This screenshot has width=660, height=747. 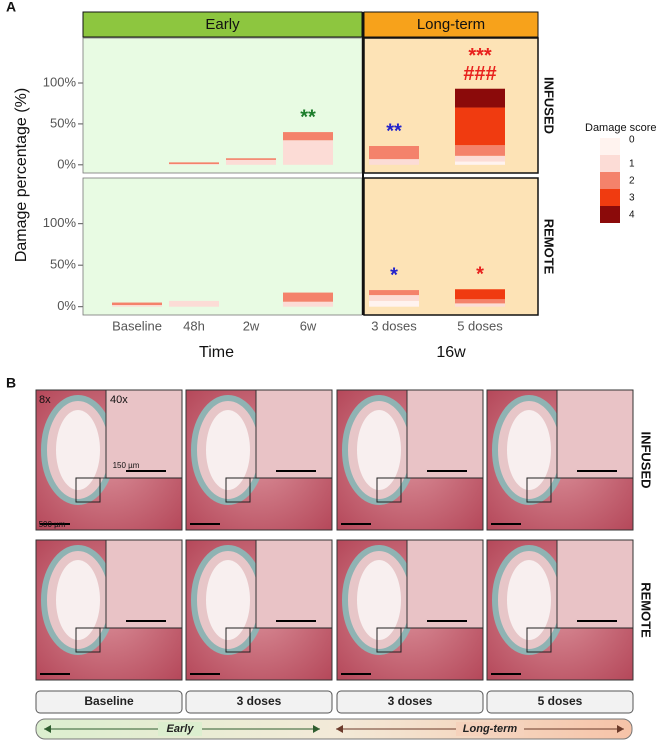 I want to click on strip-label: Long-term, so click(x=451, y=24).